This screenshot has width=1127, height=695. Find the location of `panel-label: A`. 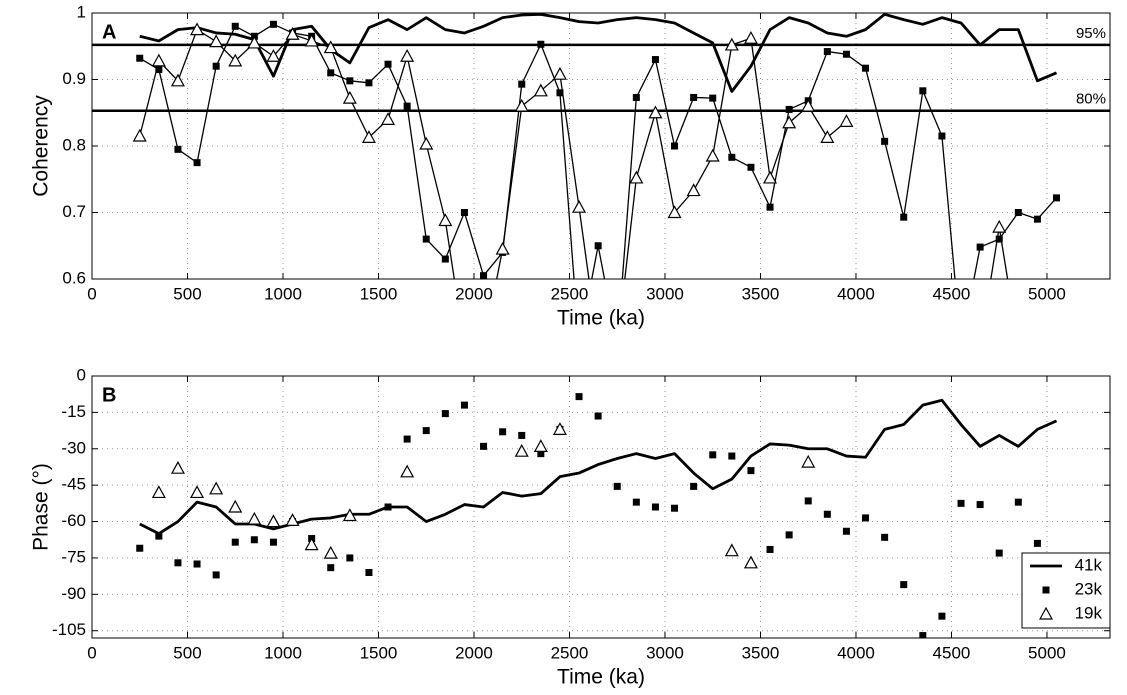

panel-label: A is located at coordinates (109, 32).